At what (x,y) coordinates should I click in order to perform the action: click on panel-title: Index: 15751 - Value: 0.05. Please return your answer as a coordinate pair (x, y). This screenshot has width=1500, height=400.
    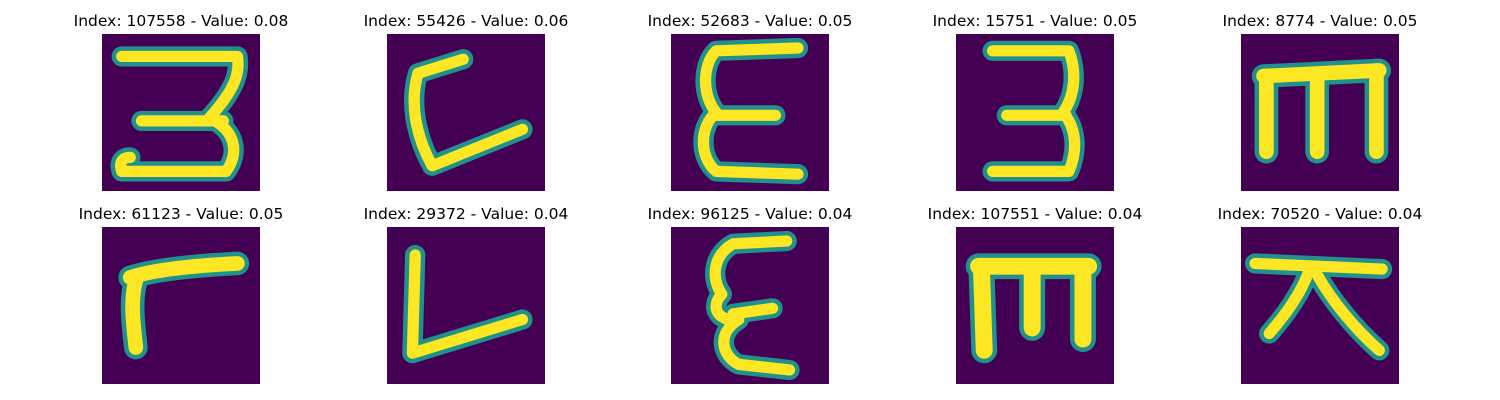
    Looking at the image, I should click on (1035, 21).